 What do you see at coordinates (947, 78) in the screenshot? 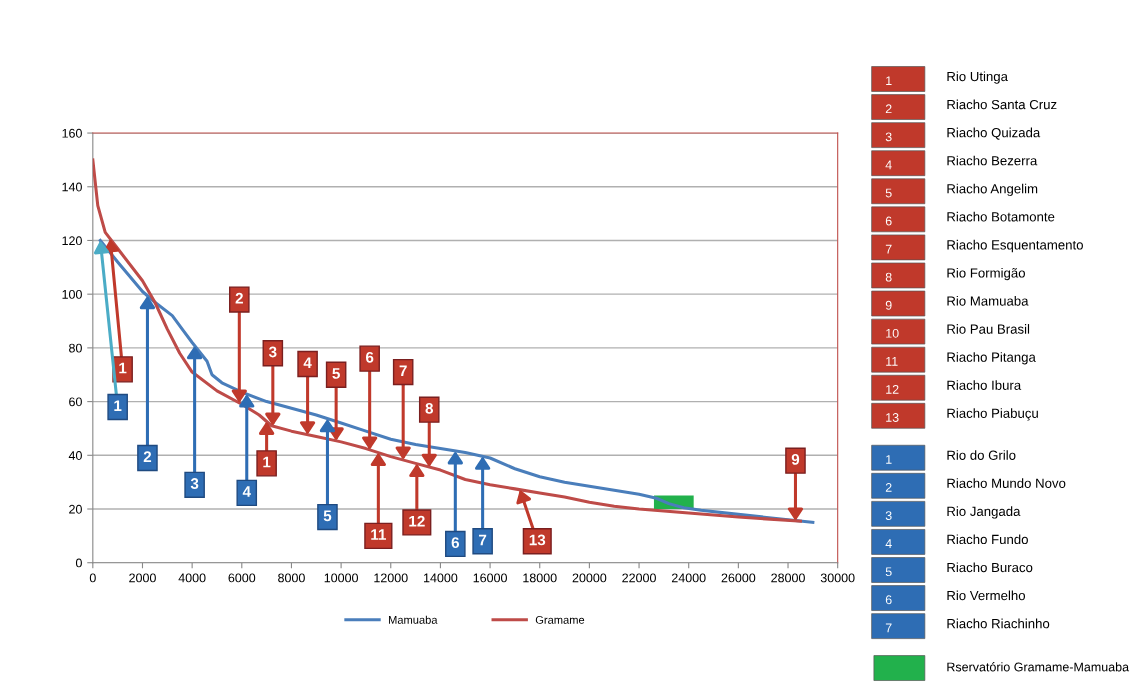
I see `text: 1 Rio Utinga` at bounding box center [947, 78].